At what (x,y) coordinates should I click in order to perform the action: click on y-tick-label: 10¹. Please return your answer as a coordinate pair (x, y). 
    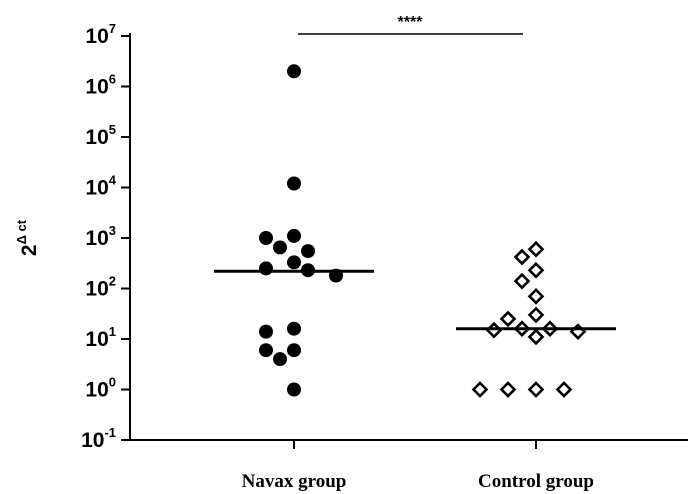
    Looking at the image, I should click on (100, 337).